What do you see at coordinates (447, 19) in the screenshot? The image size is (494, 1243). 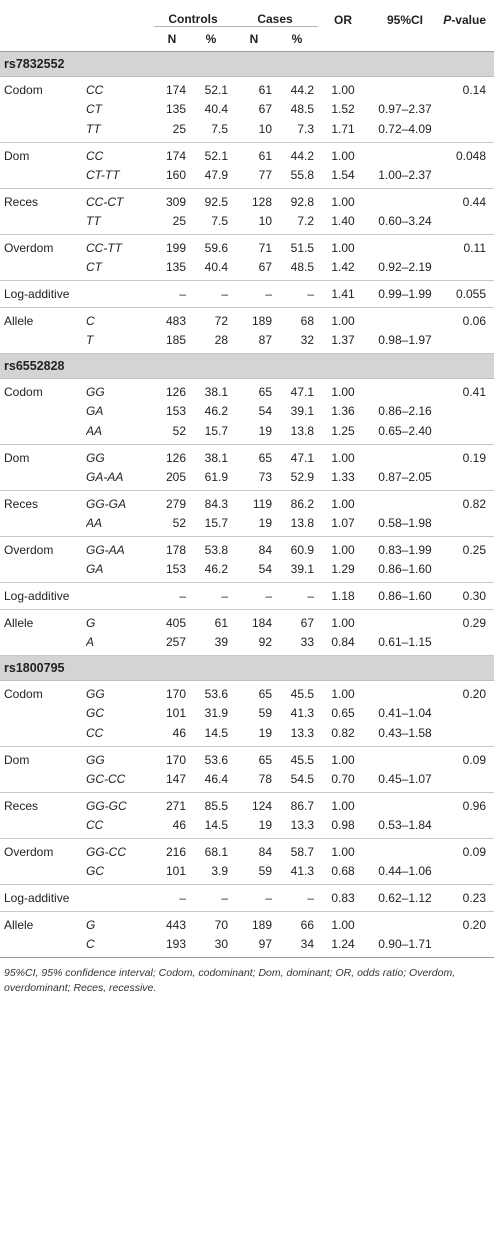 I see `pvalue-header-p: P` at bounding box center [447, 19].